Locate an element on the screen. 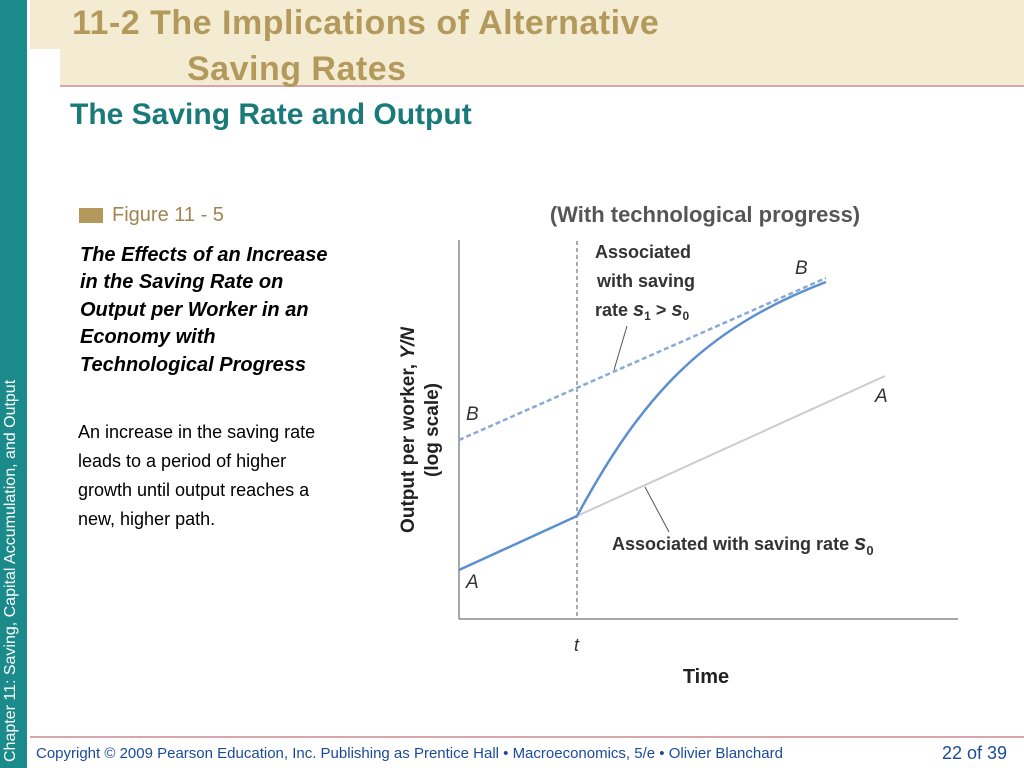 The height and width of the screenshot is (768, 1024). slide-subtitle: The Saving Rate and Output is located at coordinates (271, 114).